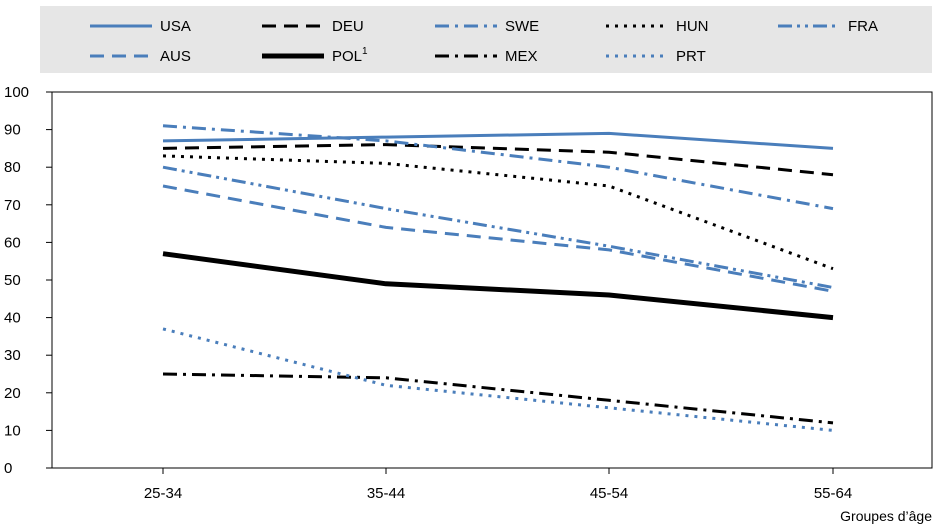 The image size is (934, 527). Describe the element at coordinates (498, 140) in the screenshot. I see `series-line-usa` at that location.